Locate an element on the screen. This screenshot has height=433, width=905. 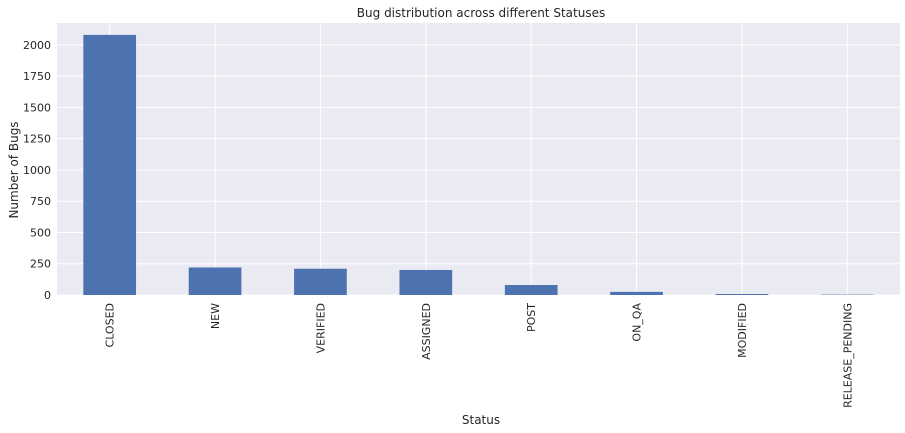
bar-new is located at coordinates (215, 281).